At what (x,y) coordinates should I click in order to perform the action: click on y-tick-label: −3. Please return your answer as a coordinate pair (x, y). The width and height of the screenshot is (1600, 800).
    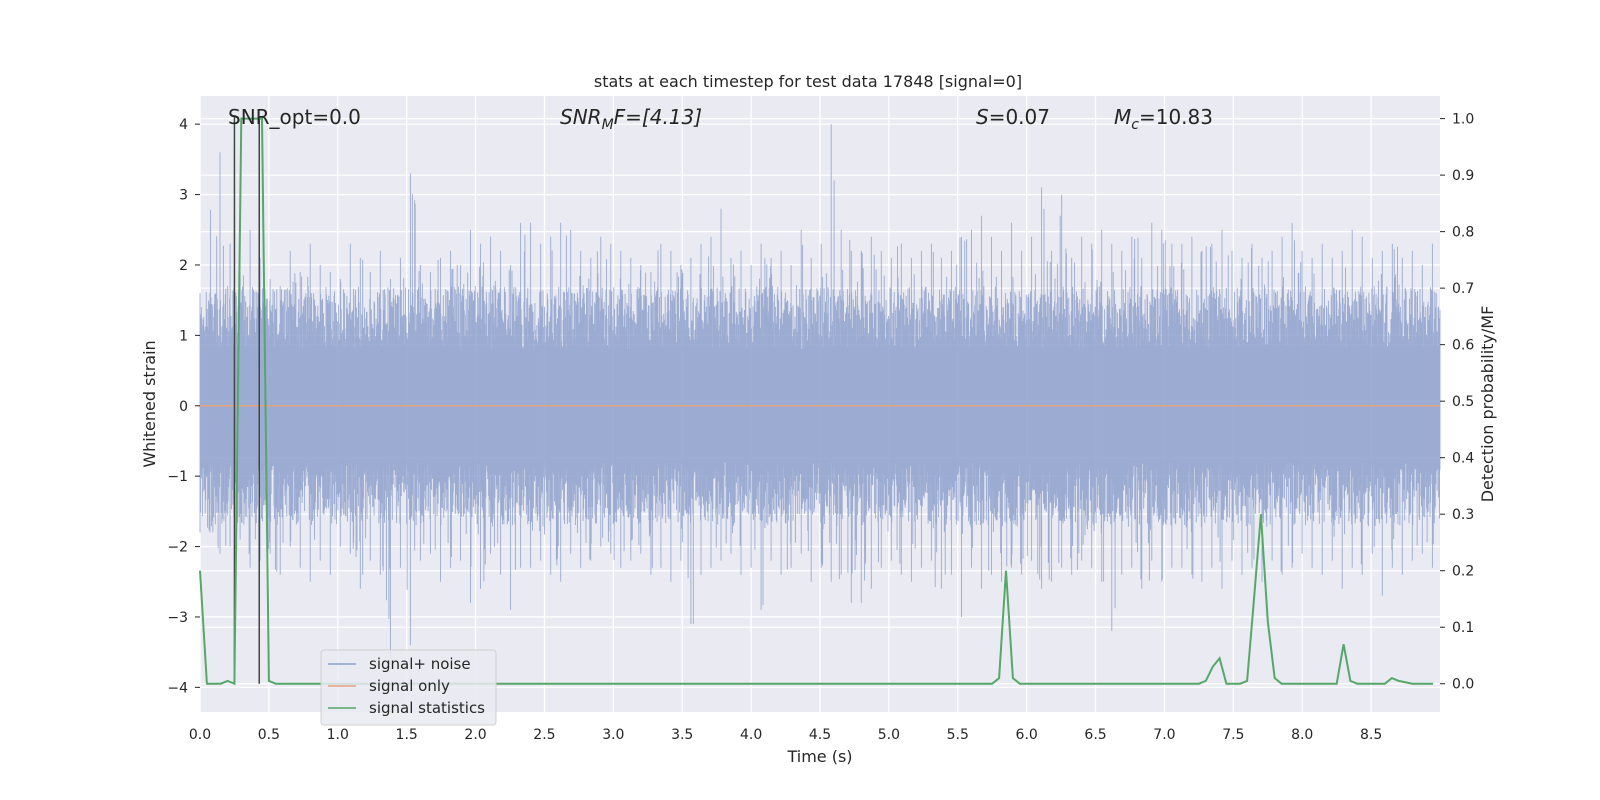
    Looking at the image, I should click on (177, 618).